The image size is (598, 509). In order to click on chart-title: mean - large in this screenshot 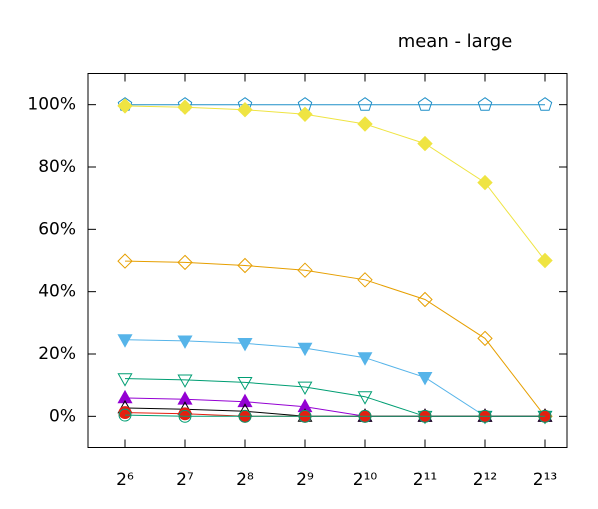, I will do `click(455, 41)`.